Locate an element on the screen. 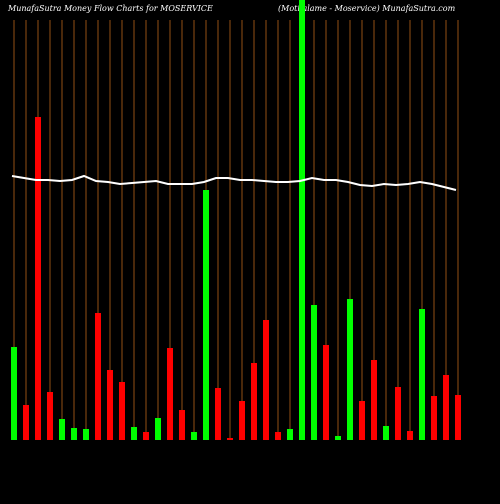 This screenshot has width=500, height=504. chart-subtitle: (Motilalame - Moservice) MunafaSutra.com is located at coordinates (367, 8).